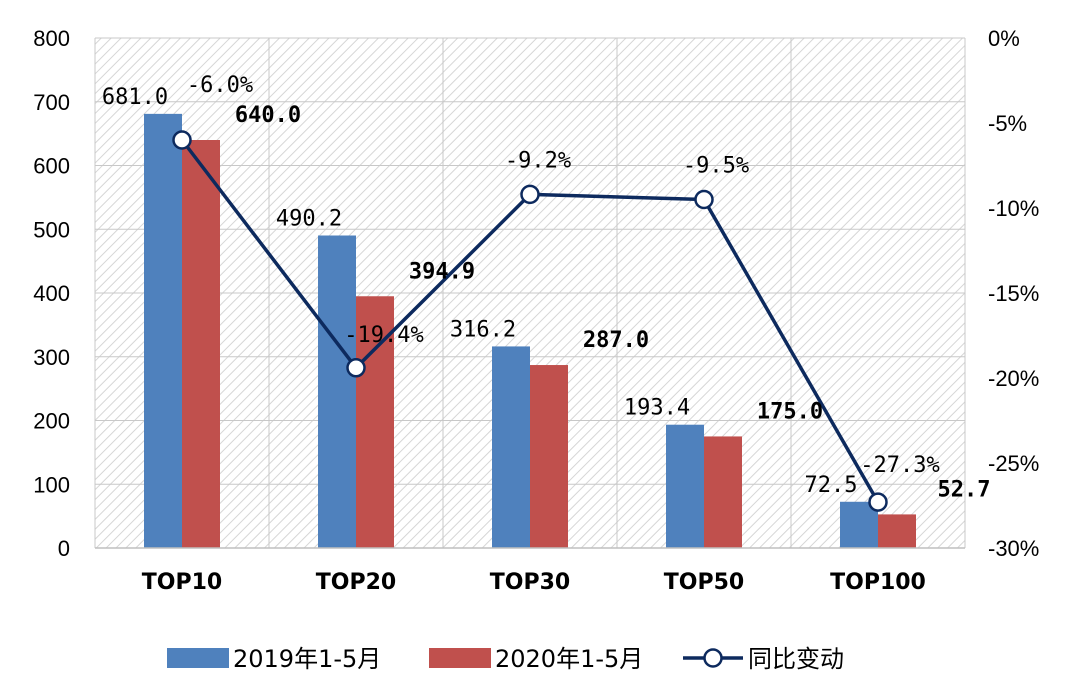  Describe the element at coordinates (713, 658) in the screenshot. I see `legend-line-marker` at that location.